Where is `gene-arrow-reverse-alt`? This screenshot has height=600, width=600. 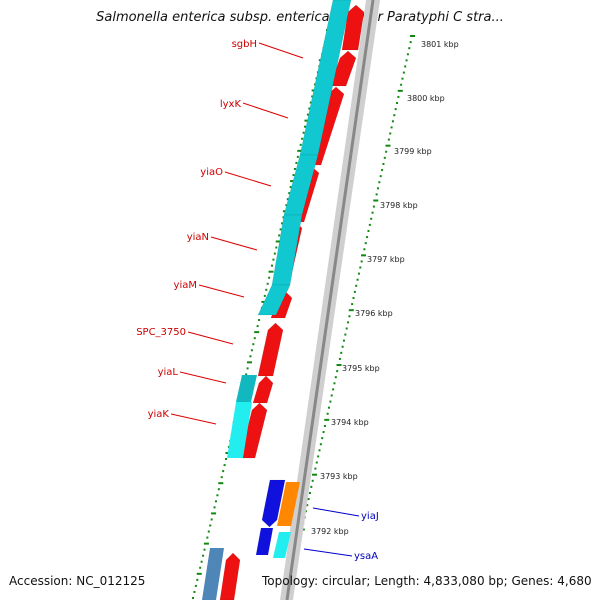
gene-arrow-reverse-alt is located at coordinates (273, 503).